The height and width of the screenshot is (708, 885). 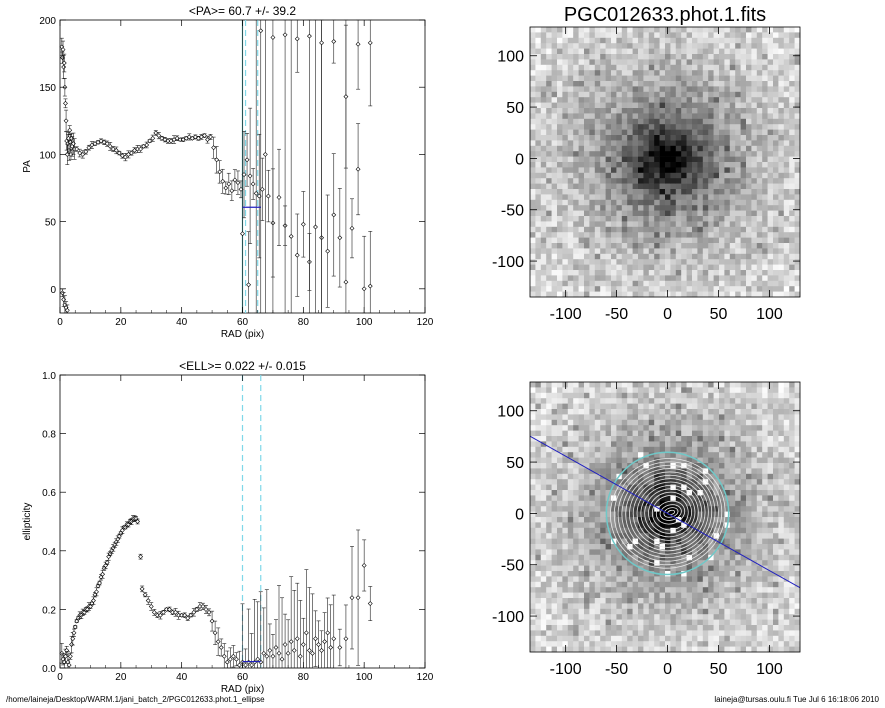 What do you see at coordinates (49, 669) in the screenshot?
I see `ell-plot-ytick-label-0: 0.0` at bounding box center [49, 669].